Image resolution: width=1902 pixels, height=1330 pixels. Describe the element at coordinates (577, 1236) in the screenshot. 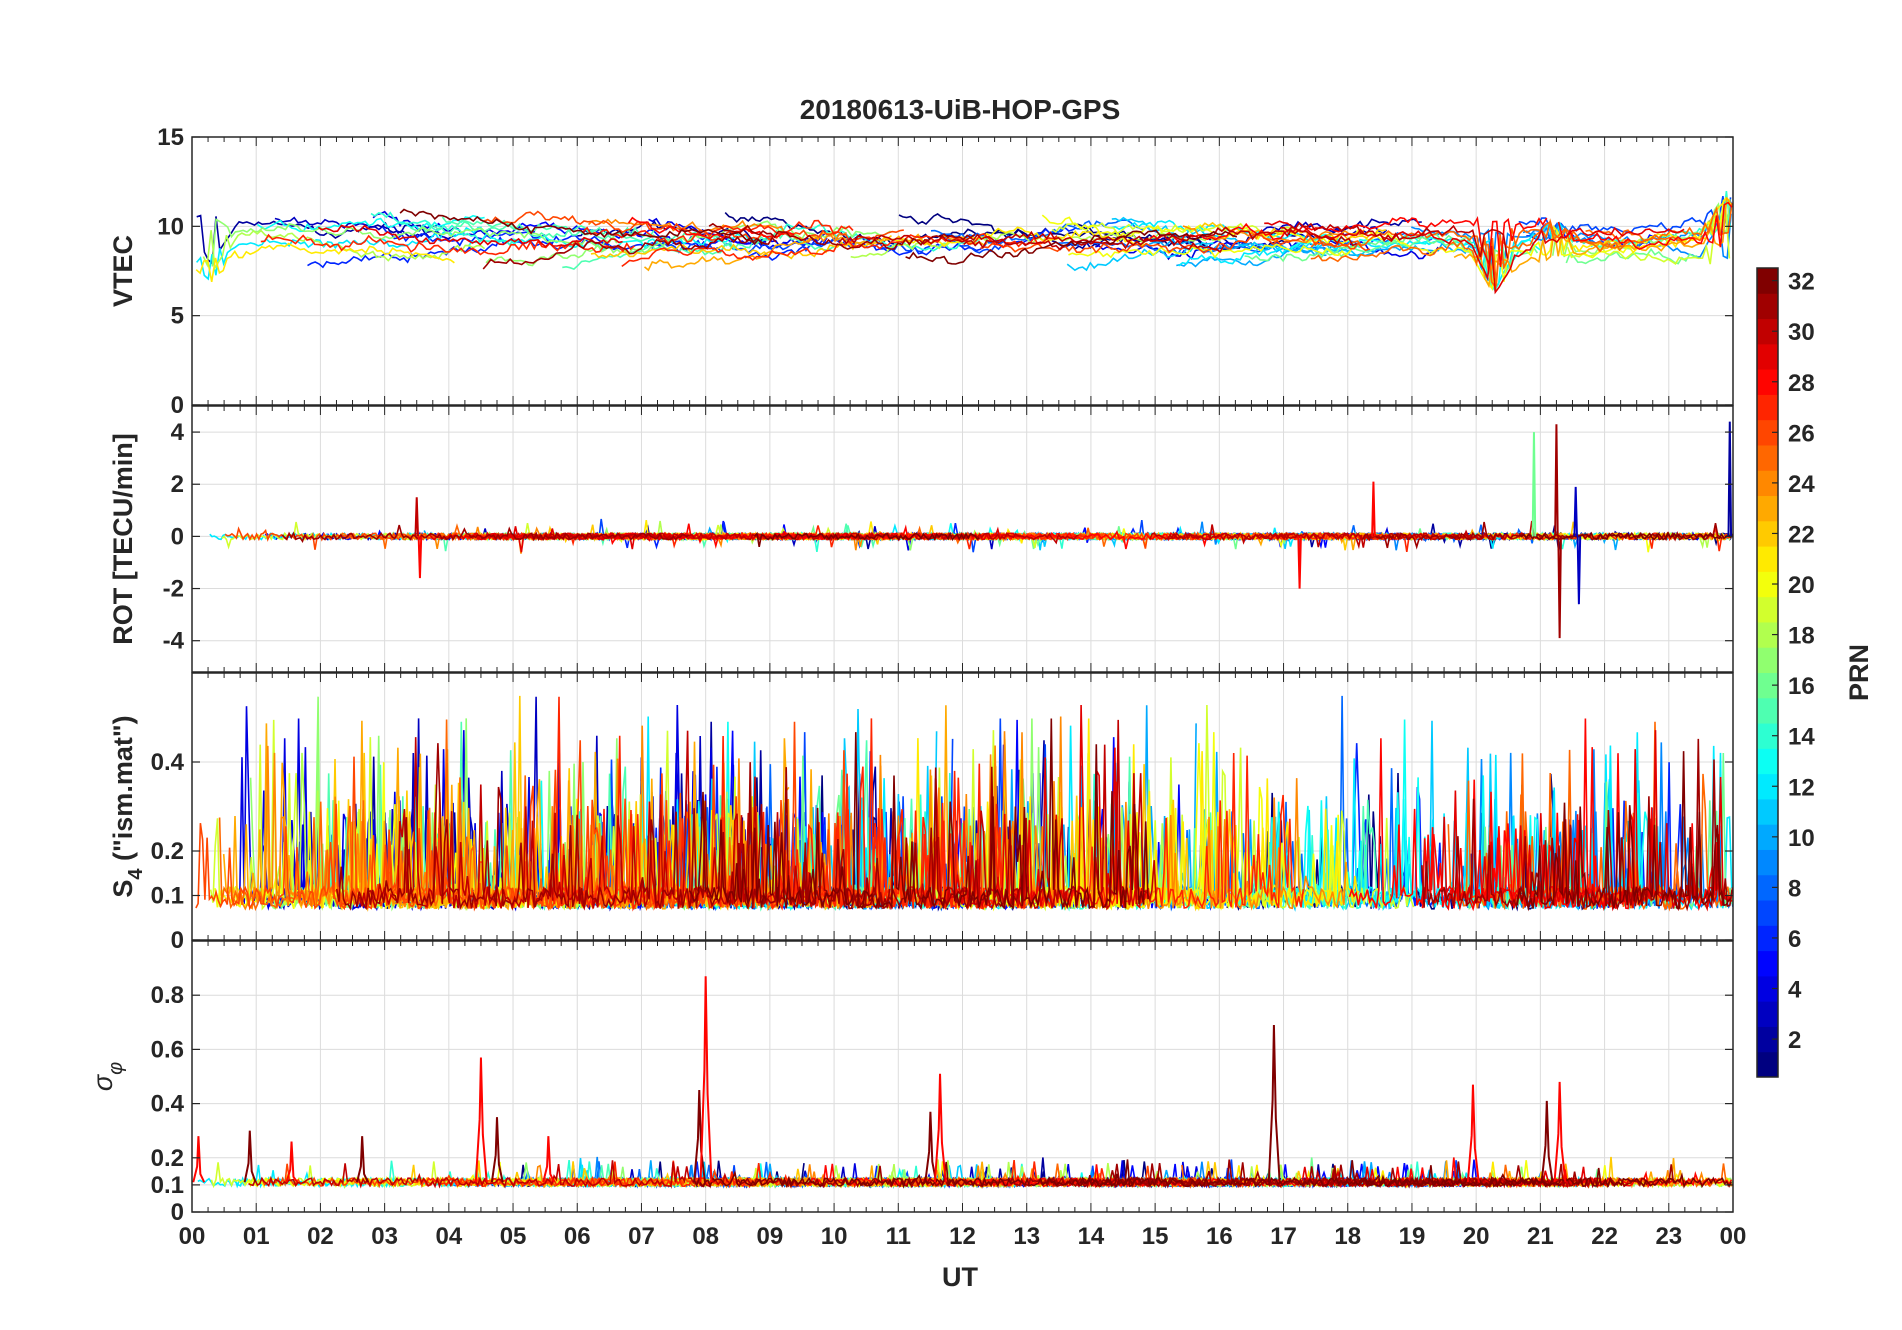

I see `x-tick-label: 06` at that location.